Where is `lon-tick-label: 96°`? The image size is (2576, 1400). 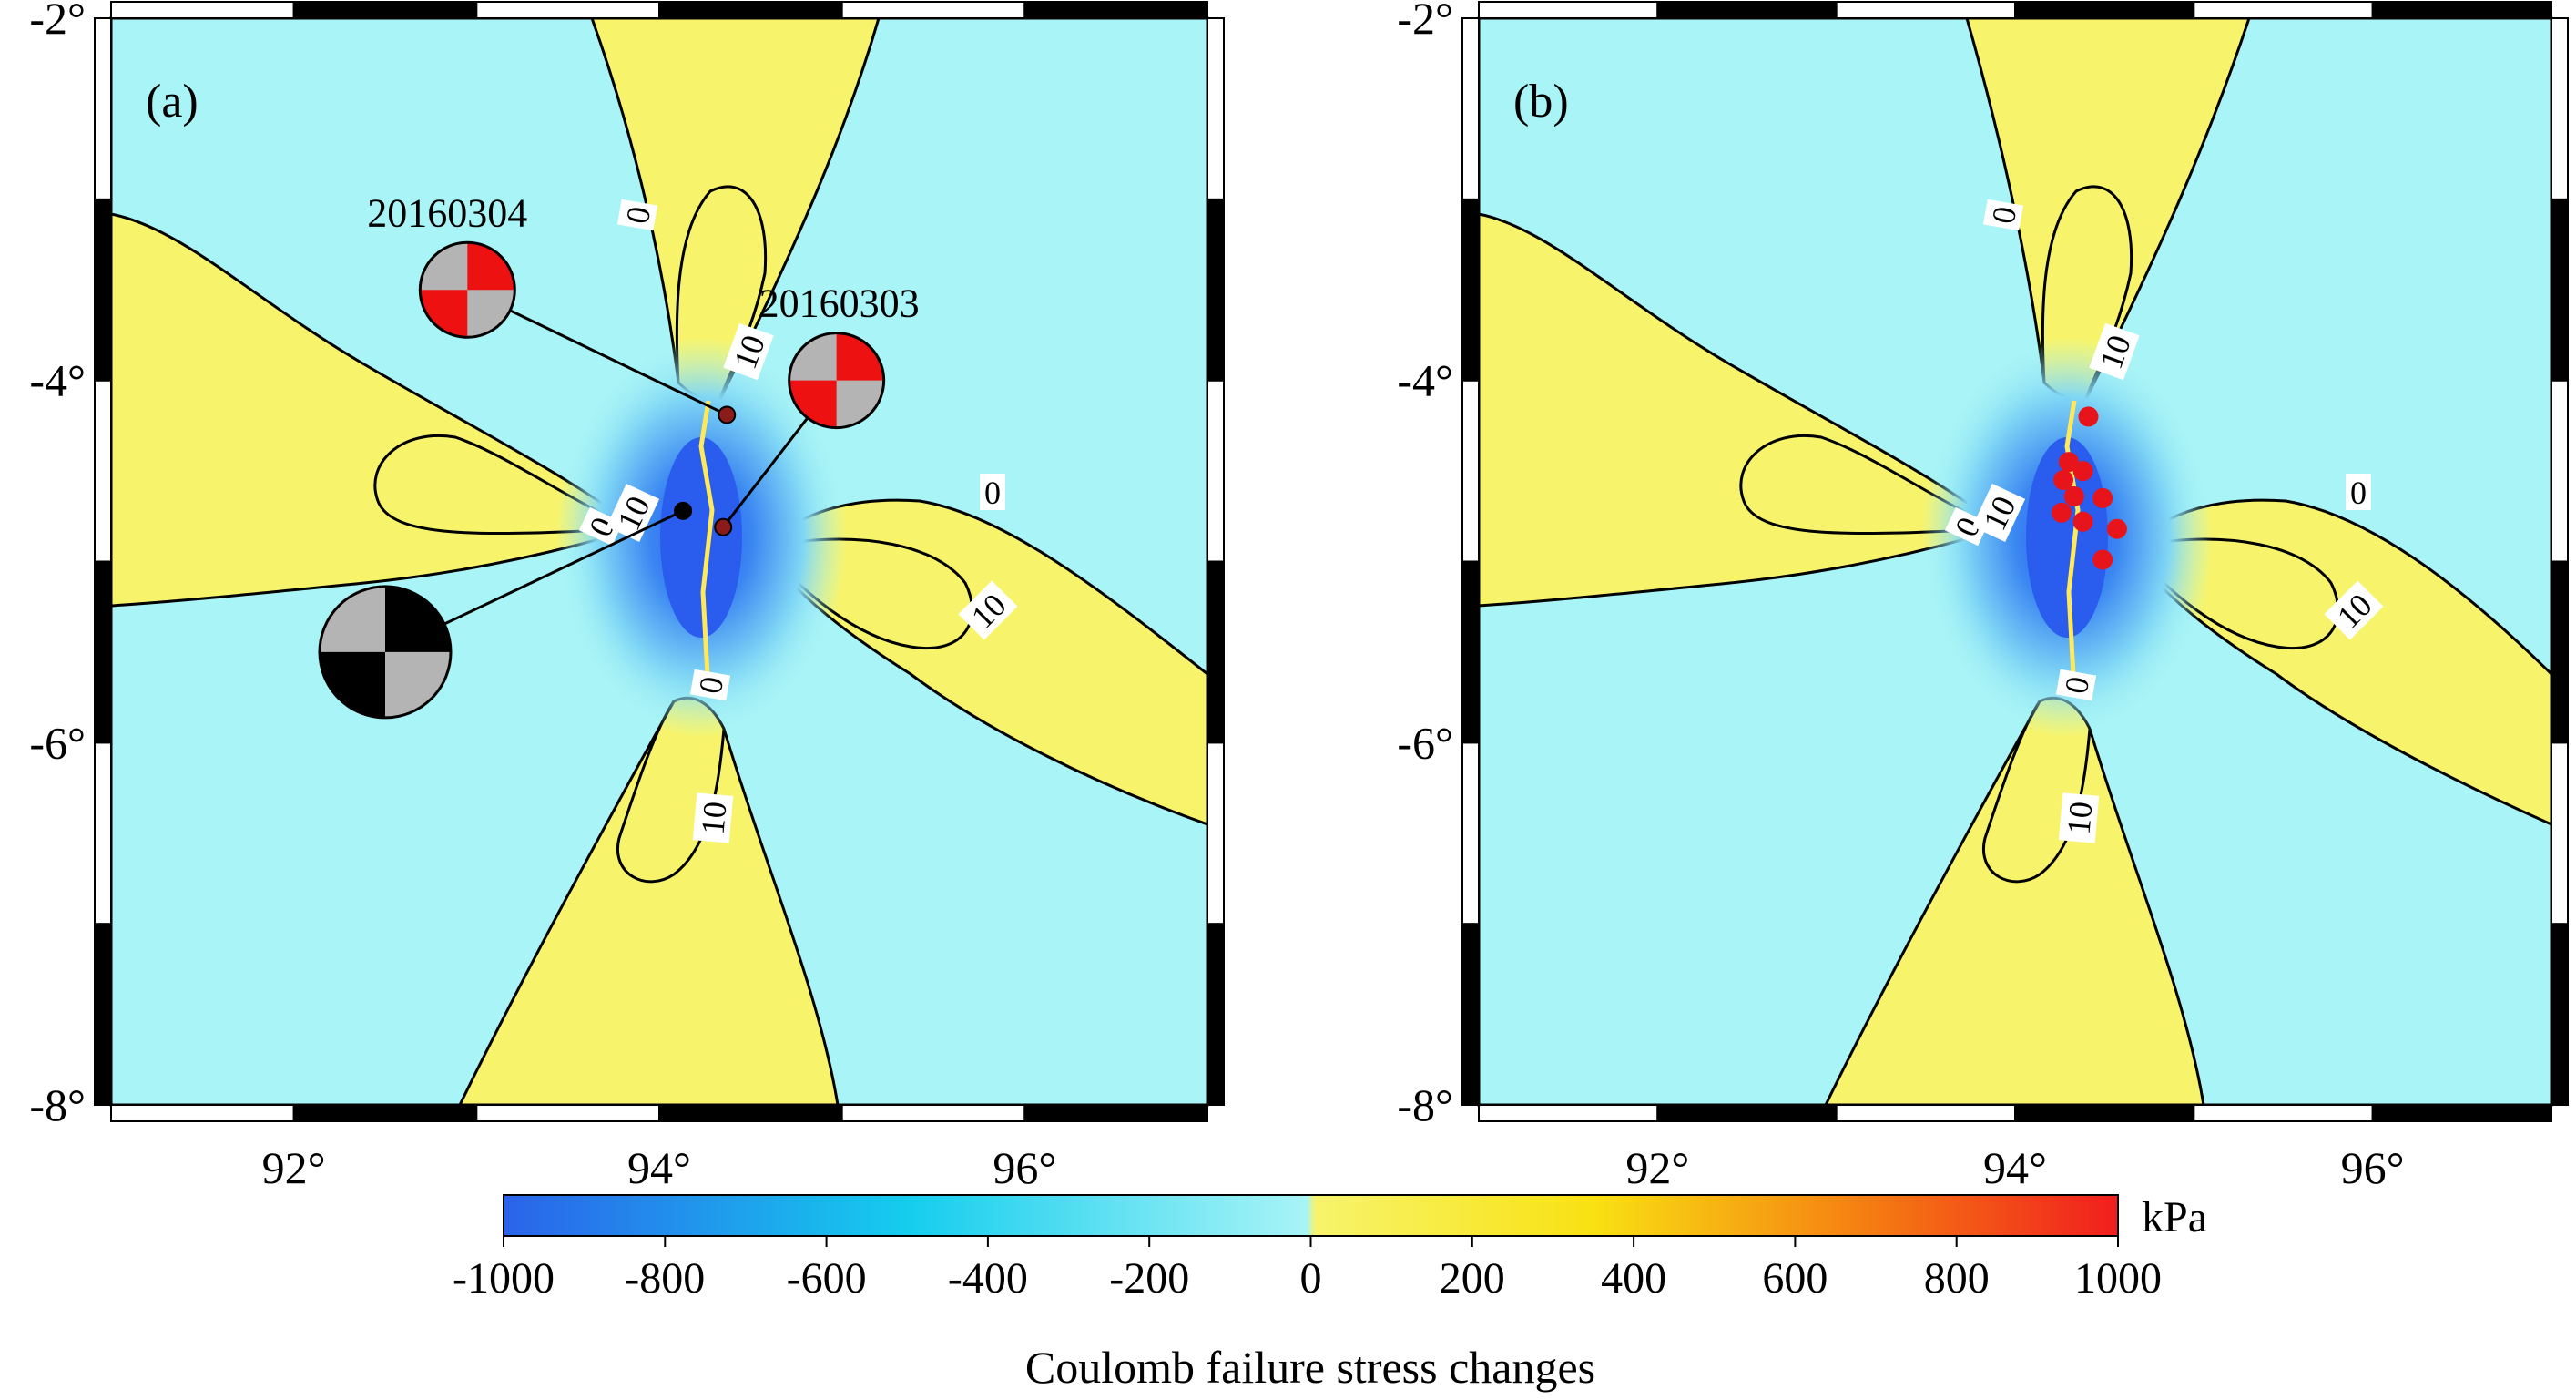 lon-tick-label: 96° is located at coordinates (2373, 1167).